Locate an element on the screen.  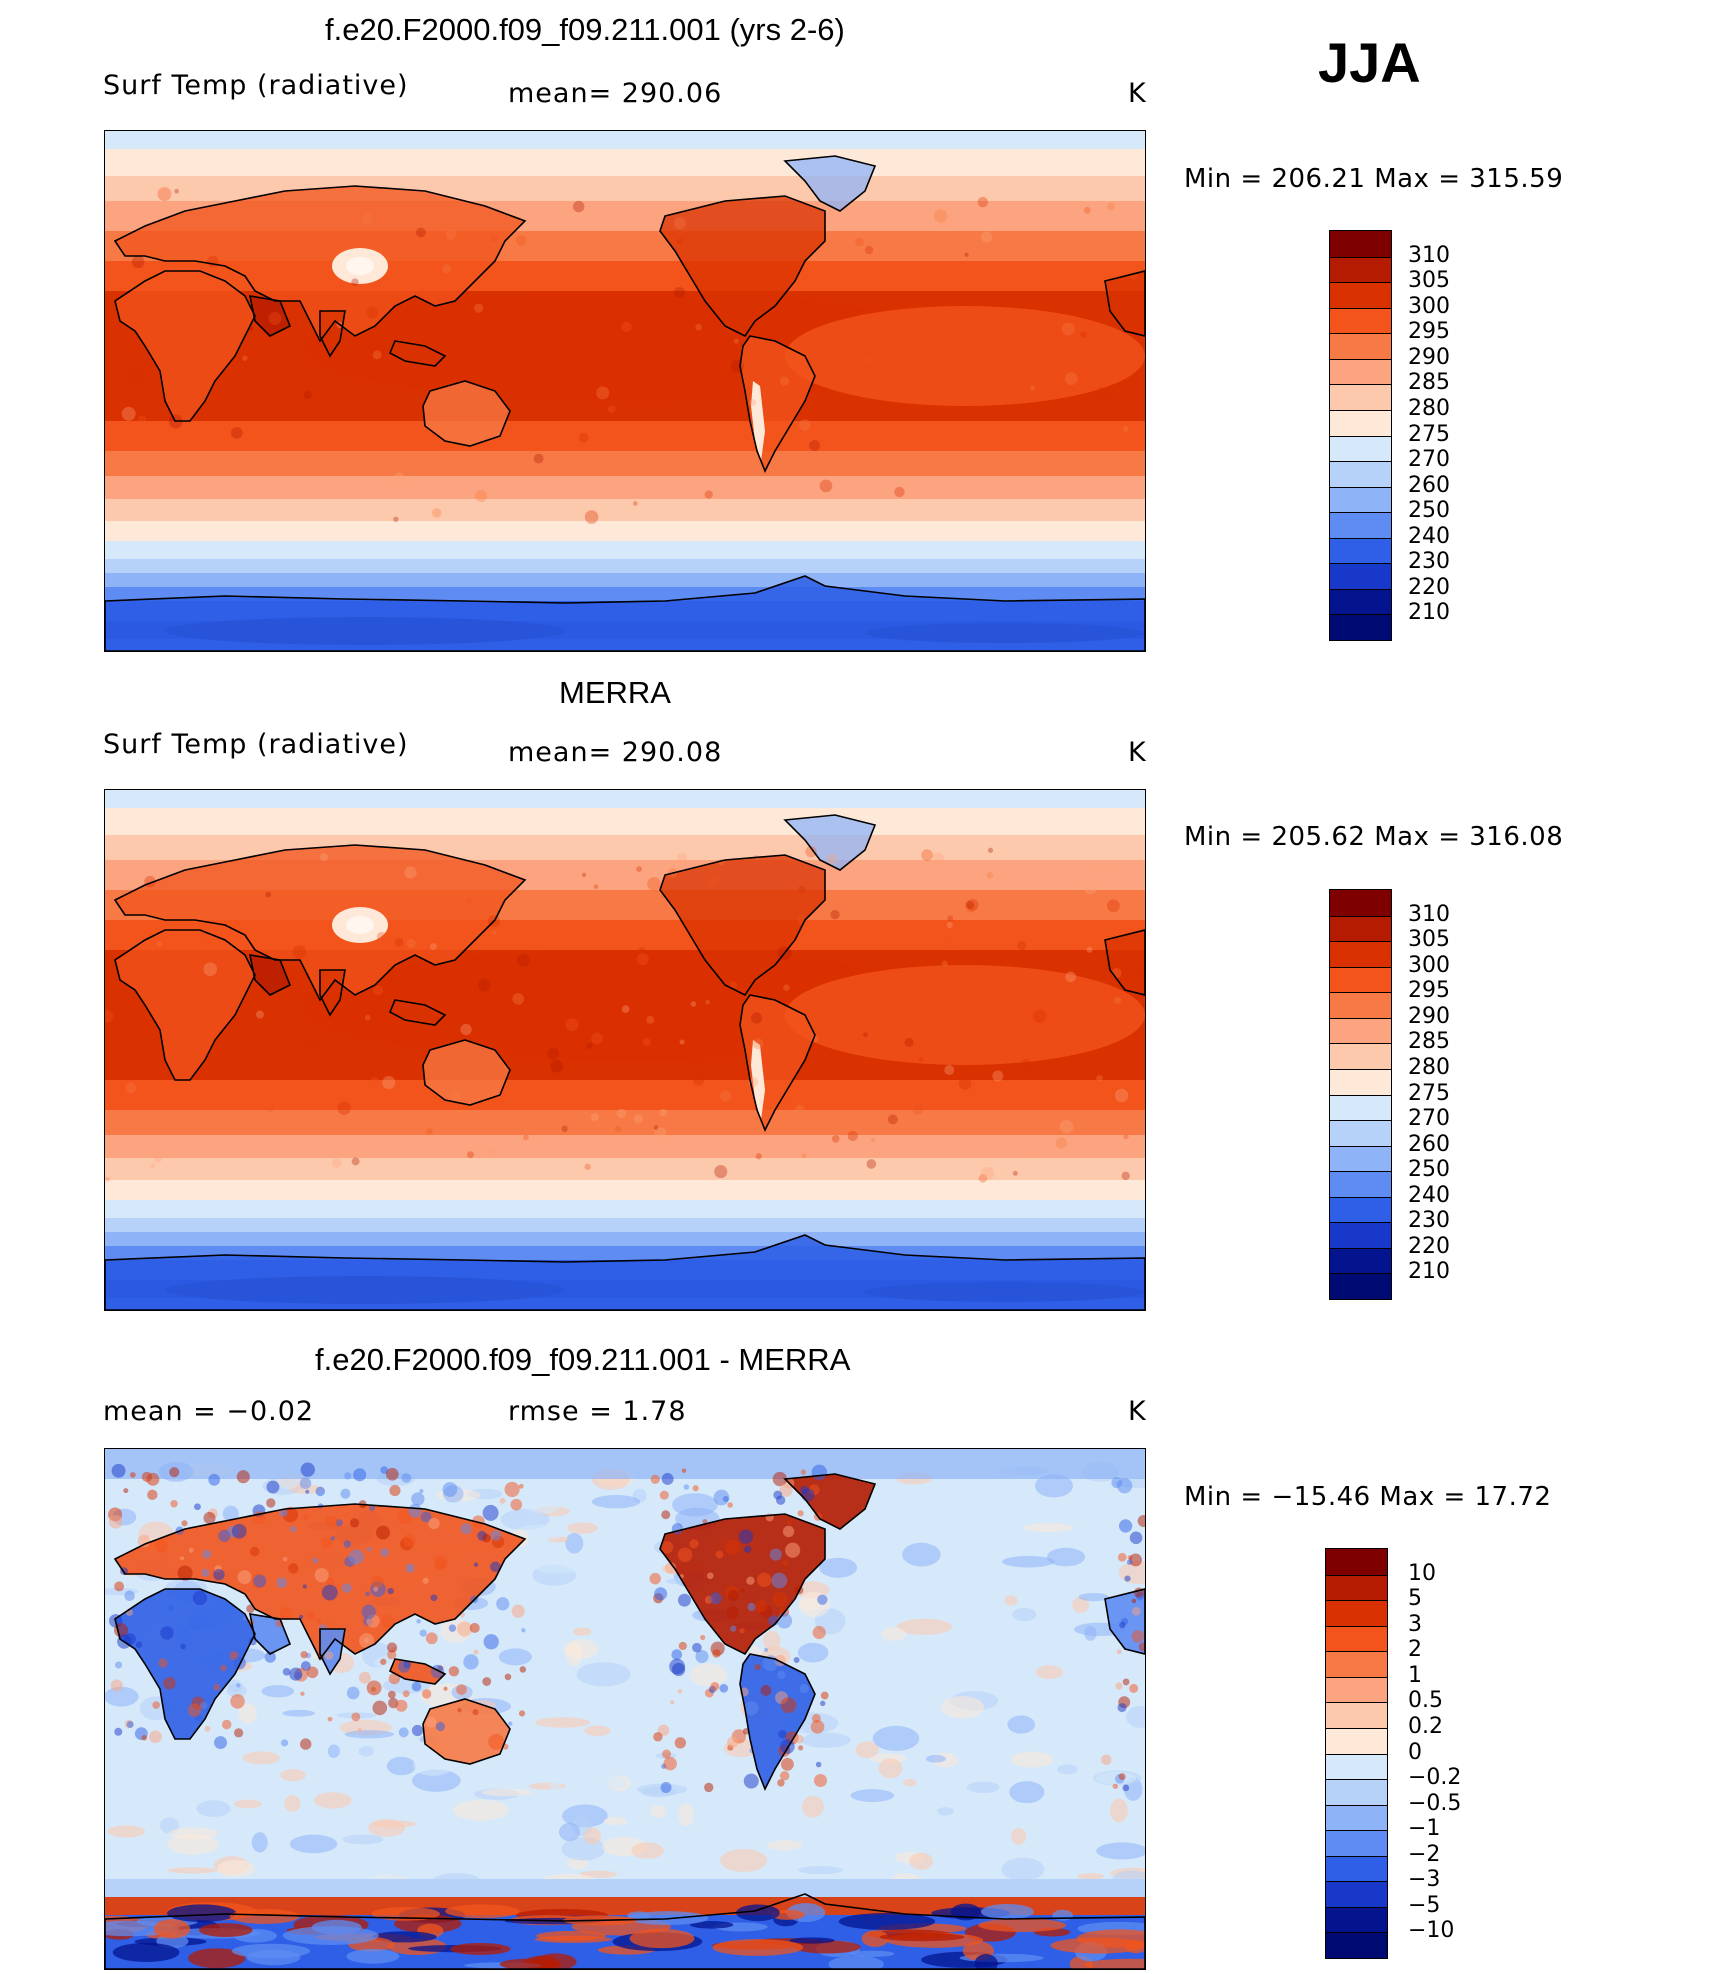
season-label: JJA is located at coordinates (1369, 62).